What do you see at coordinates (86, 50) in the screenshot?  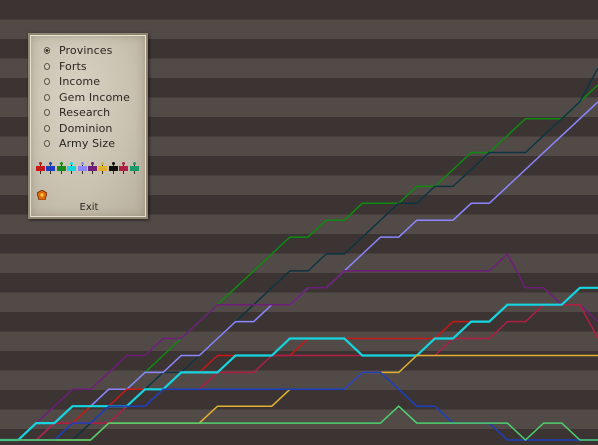 I see `option-label: Provinces` at bounding box center [86, 50].